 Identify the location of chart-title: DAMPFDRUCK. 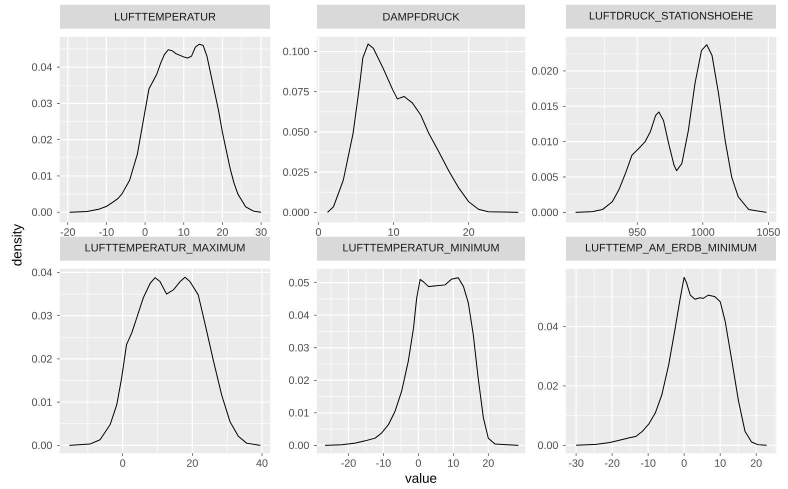
(421, 16).